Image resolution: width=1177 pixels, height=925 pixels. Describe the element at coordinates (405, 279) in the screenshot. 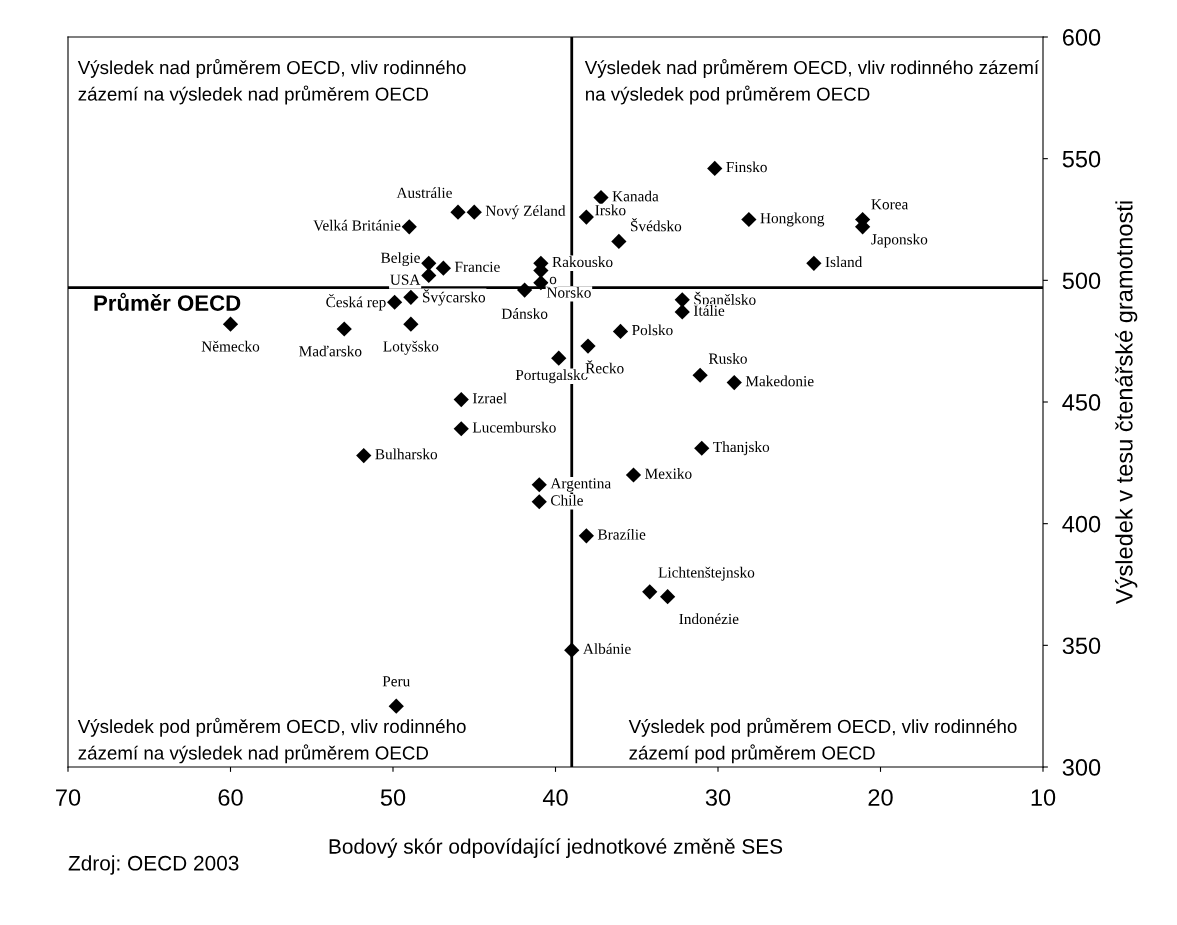

I see `annotation: USA` at that location.